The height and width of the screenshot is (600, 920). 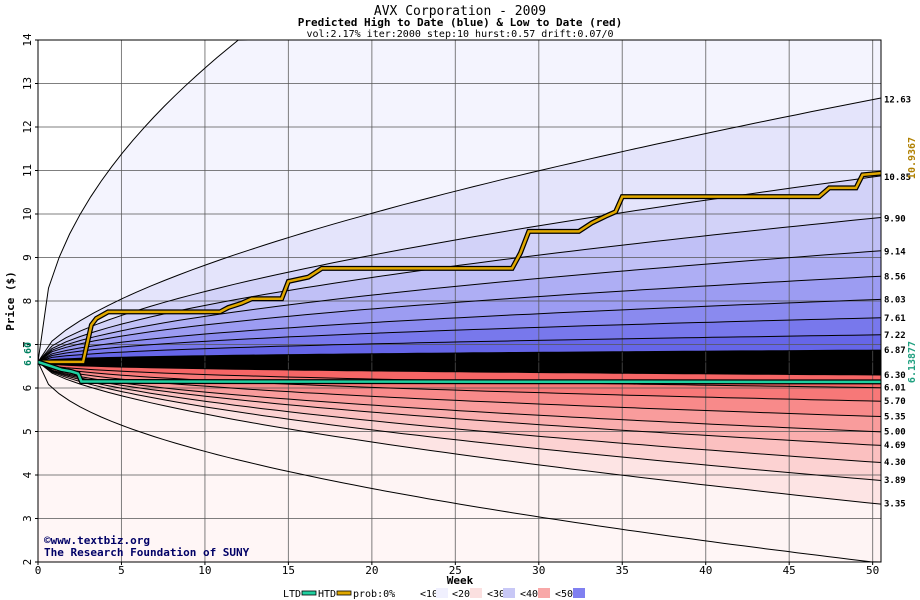 What do you see at coordinates (895, 301) in the screenshot?
I see `high-level-label: 8.03` at bounding box center [895, 301].